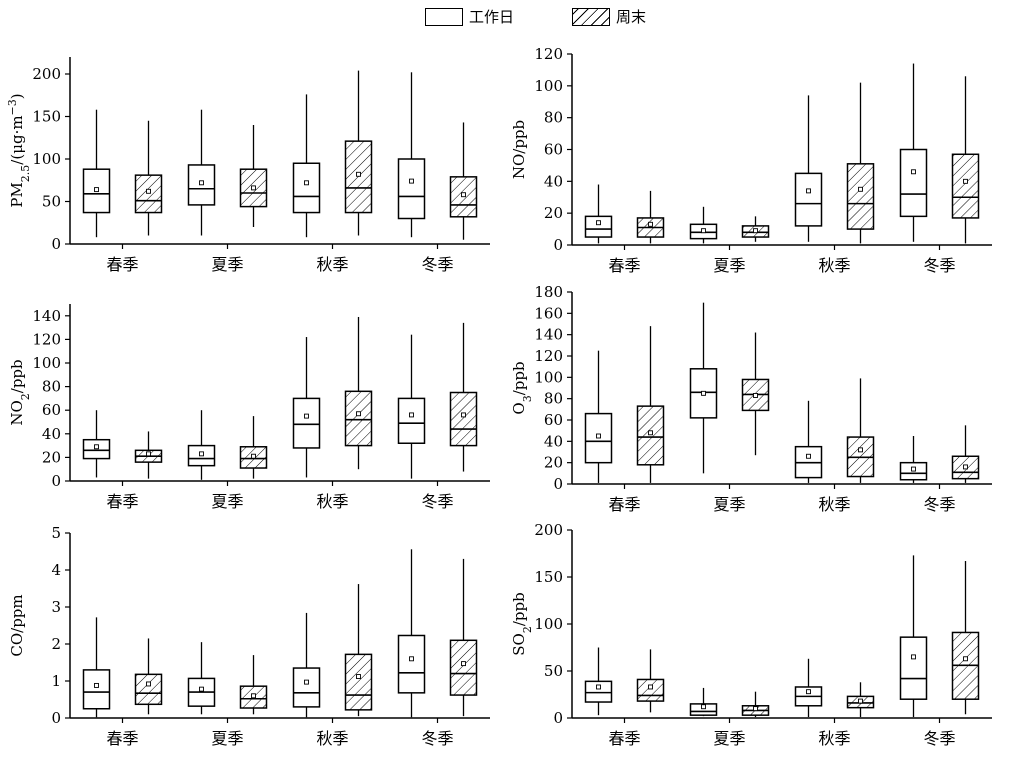  Describe the element at coordinates (17, 625) in the screenshot. I see `y-axis-title: CO/ppm` at that location.